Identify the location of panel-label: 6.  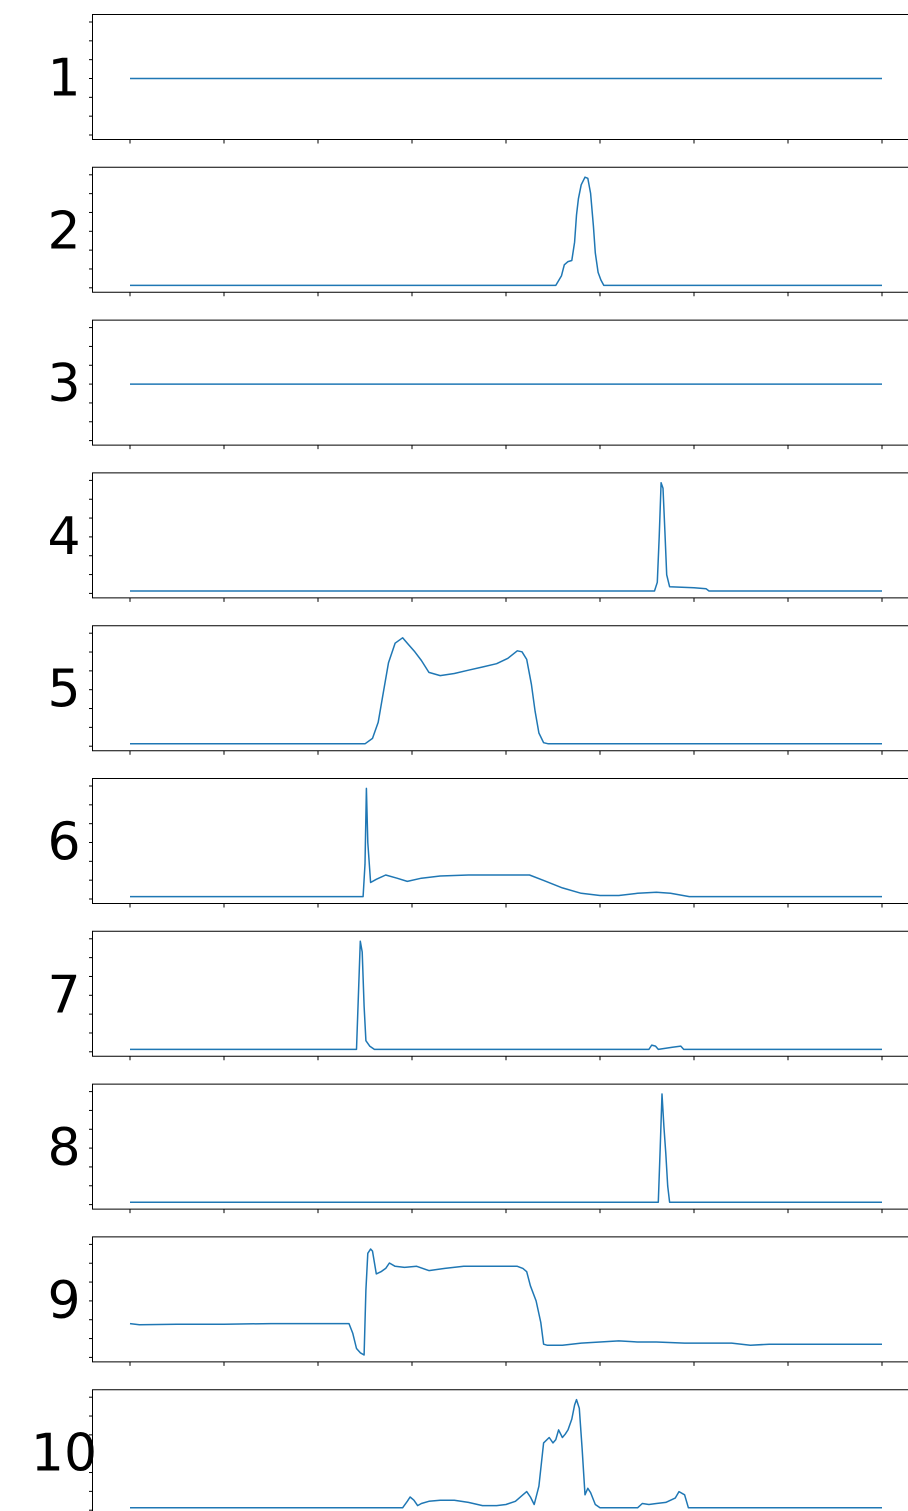
(63, 843).